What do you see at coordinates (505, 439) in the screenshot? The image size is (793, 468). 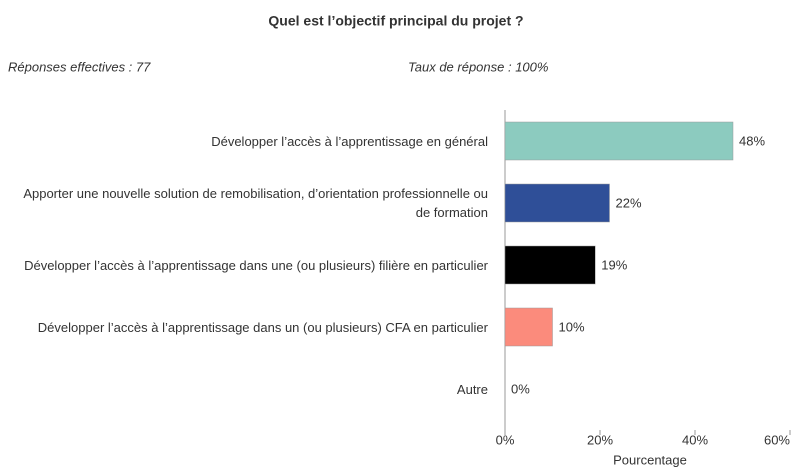 I see `x-tick-label: 0%` at bounding box center [505, 439].